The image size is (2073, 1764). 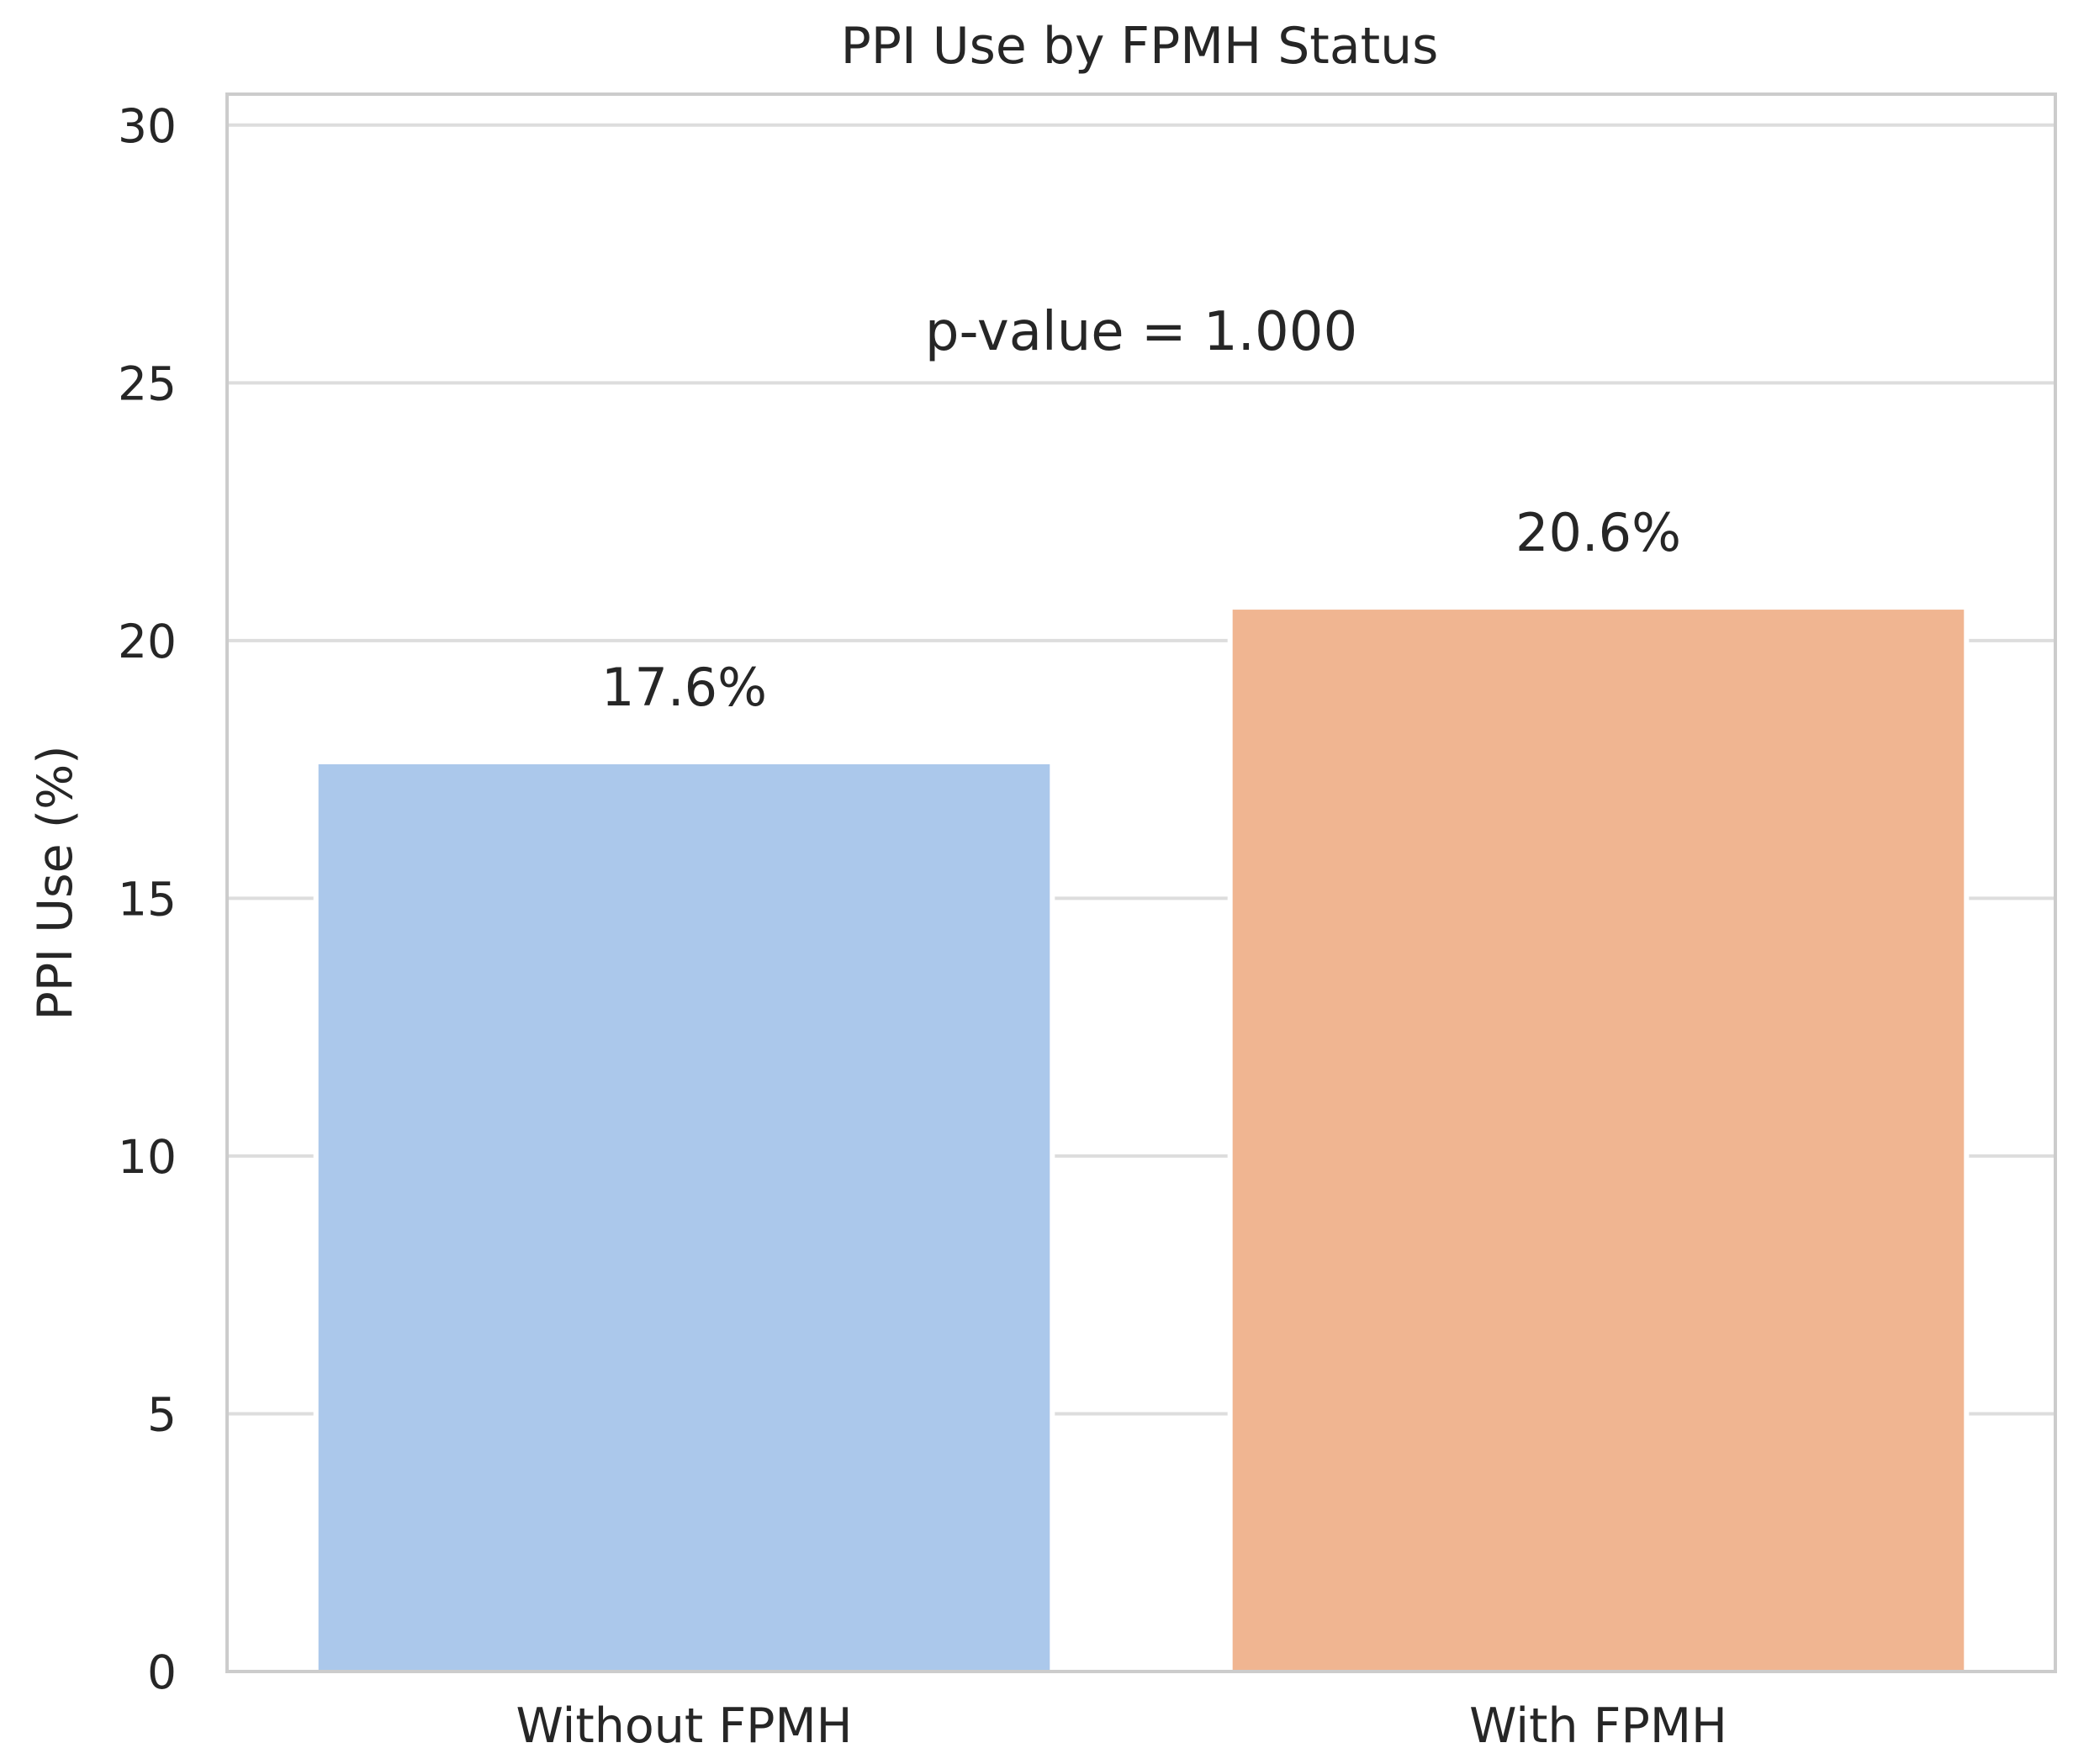 What do you see at coordinates (162, 1672) in the screenshot?
I see `y-tick-label-0: 0` at bounding box center [162, 1672].